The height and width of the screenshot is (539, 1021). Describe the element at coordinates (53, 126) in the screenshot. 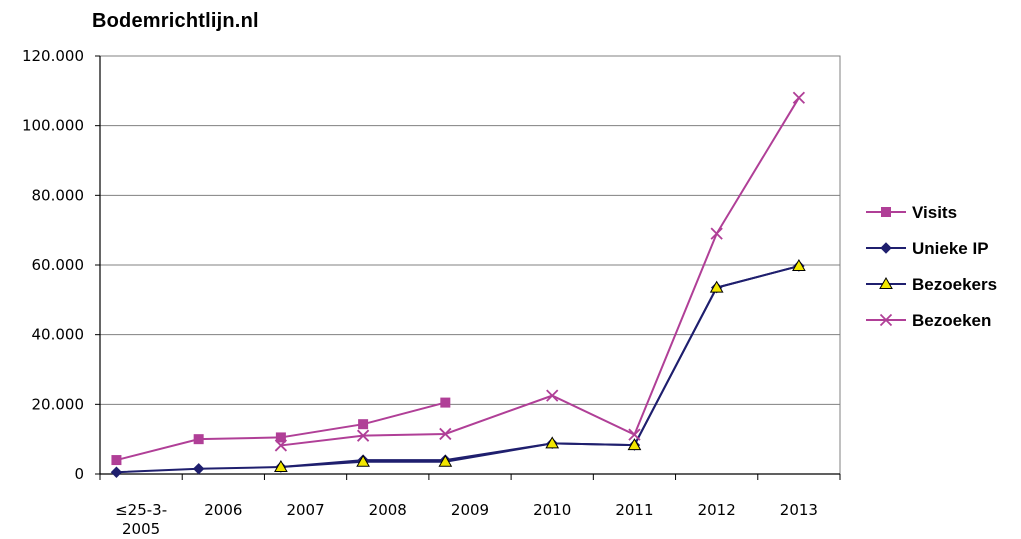

I see `y-tick-label: 100.000` at that location.